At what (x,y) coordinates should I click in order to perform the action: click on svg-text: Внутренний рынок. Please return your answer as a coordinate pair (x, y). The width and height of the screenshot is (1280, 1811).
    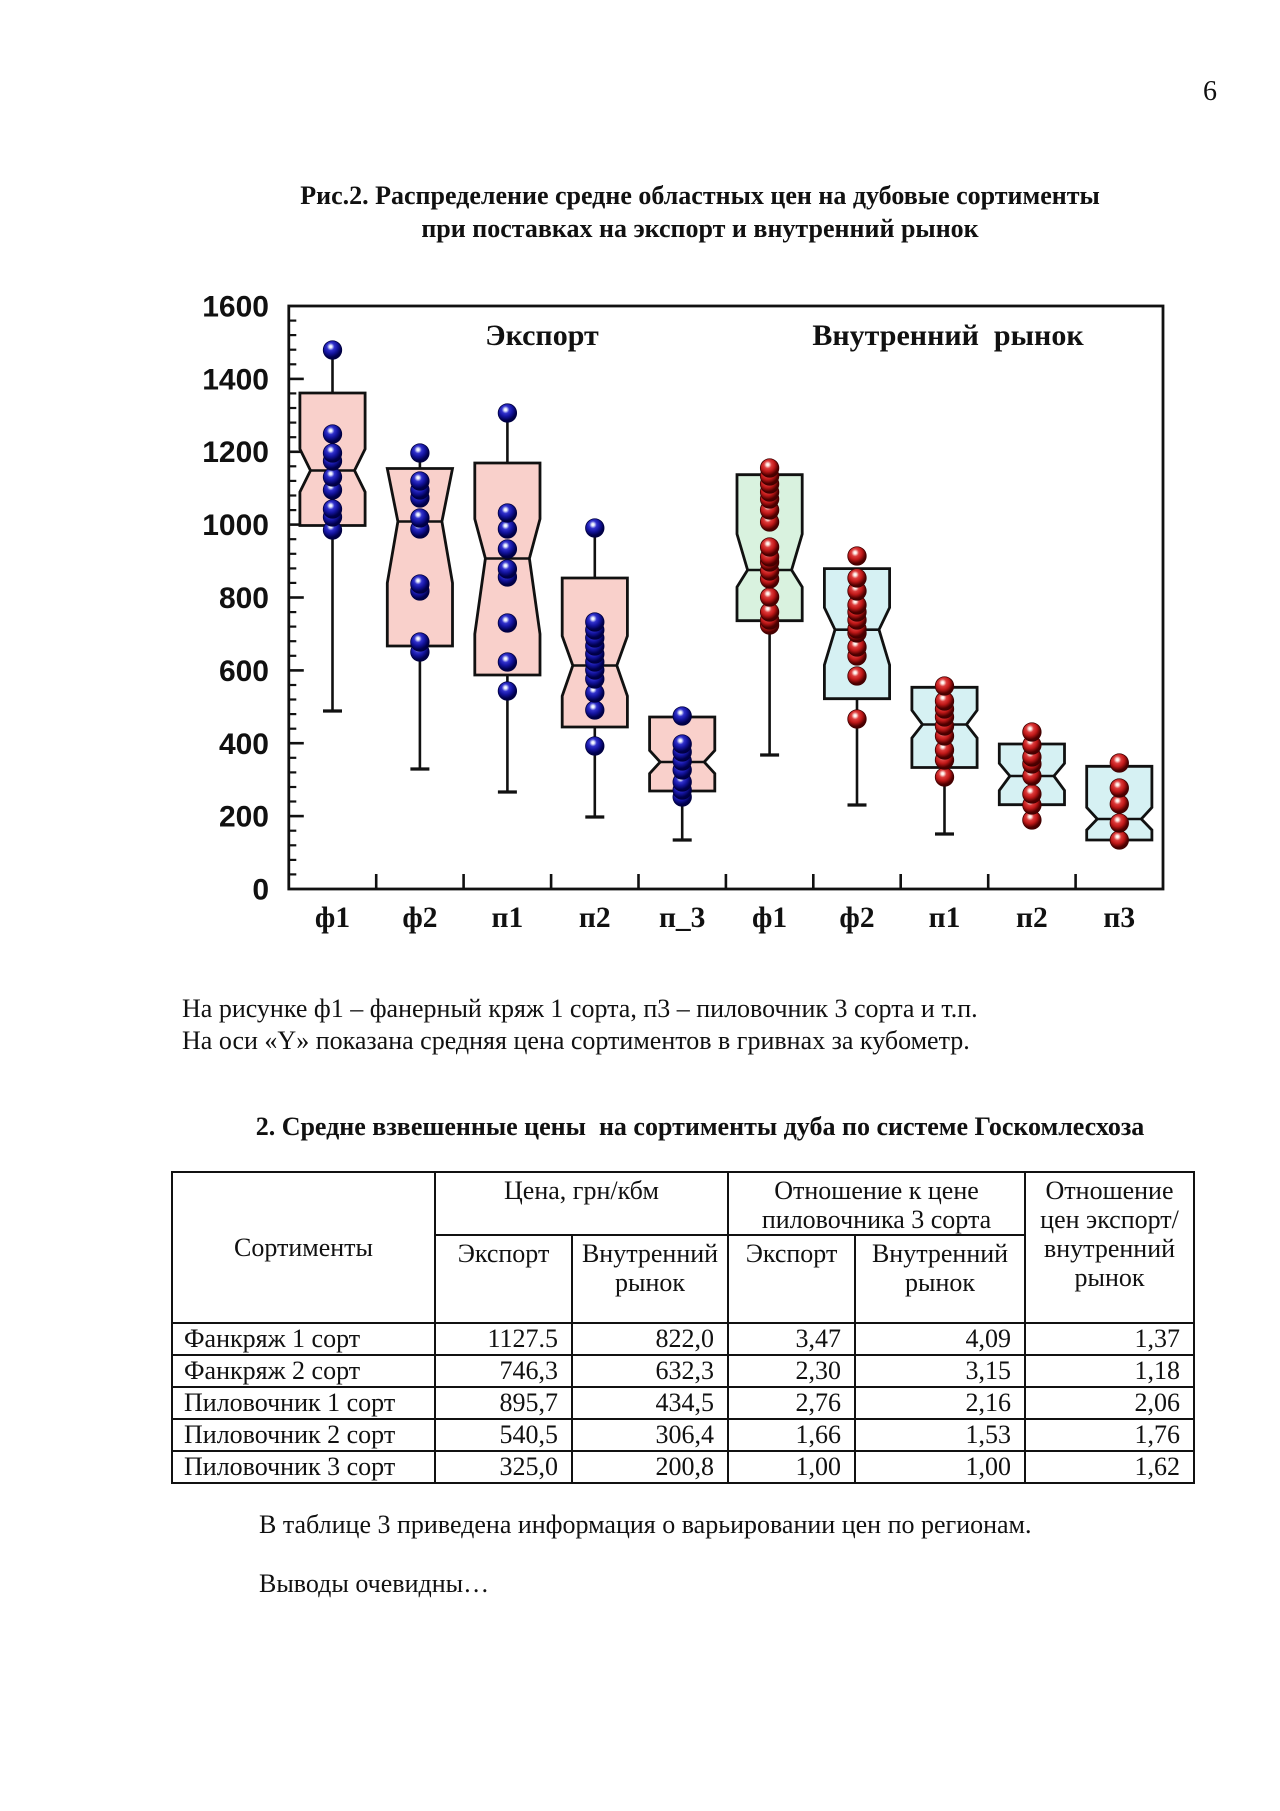
    Looking at the image, I should click on (948, 335).